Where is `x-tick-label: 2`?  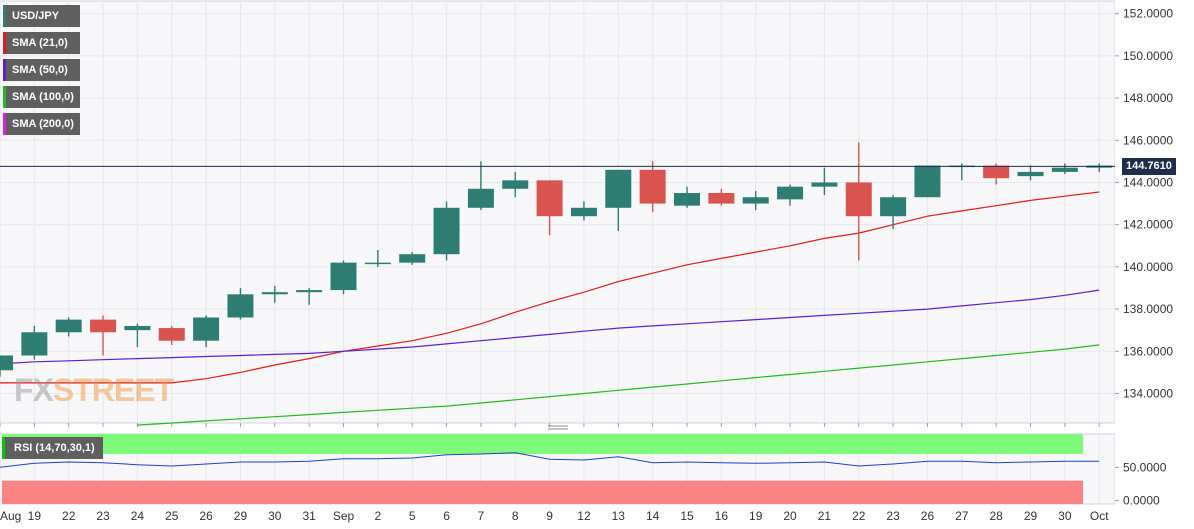
x-tick-label: 2 is located at coordinates (378, 516).